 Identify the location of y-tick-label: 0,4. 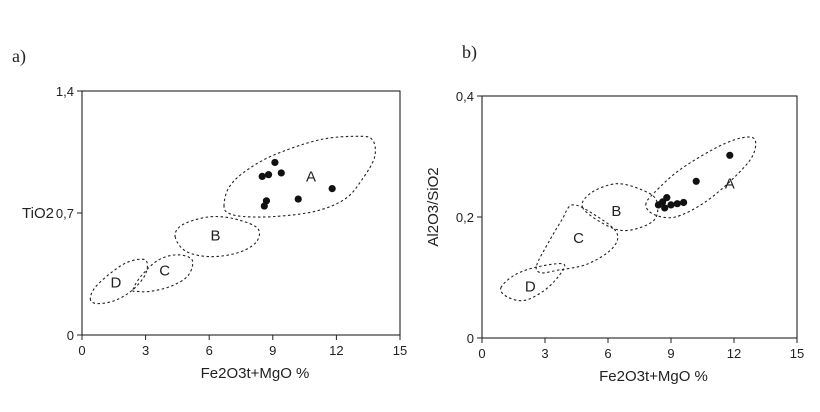
(465, 96).